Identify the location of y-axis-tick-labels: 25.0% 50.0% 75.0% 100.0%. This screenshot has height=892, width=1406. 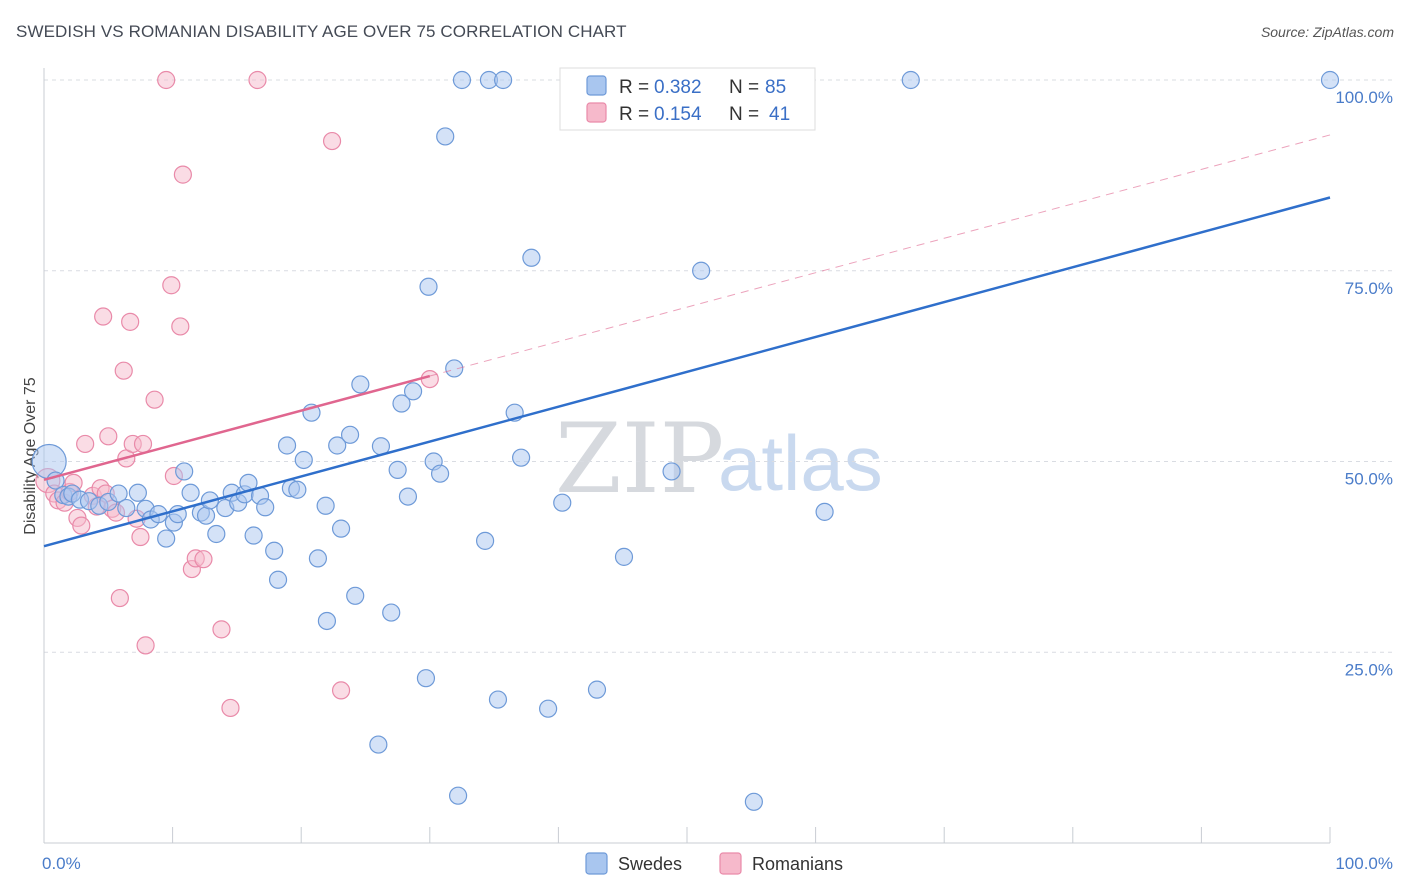
(1364, 383).